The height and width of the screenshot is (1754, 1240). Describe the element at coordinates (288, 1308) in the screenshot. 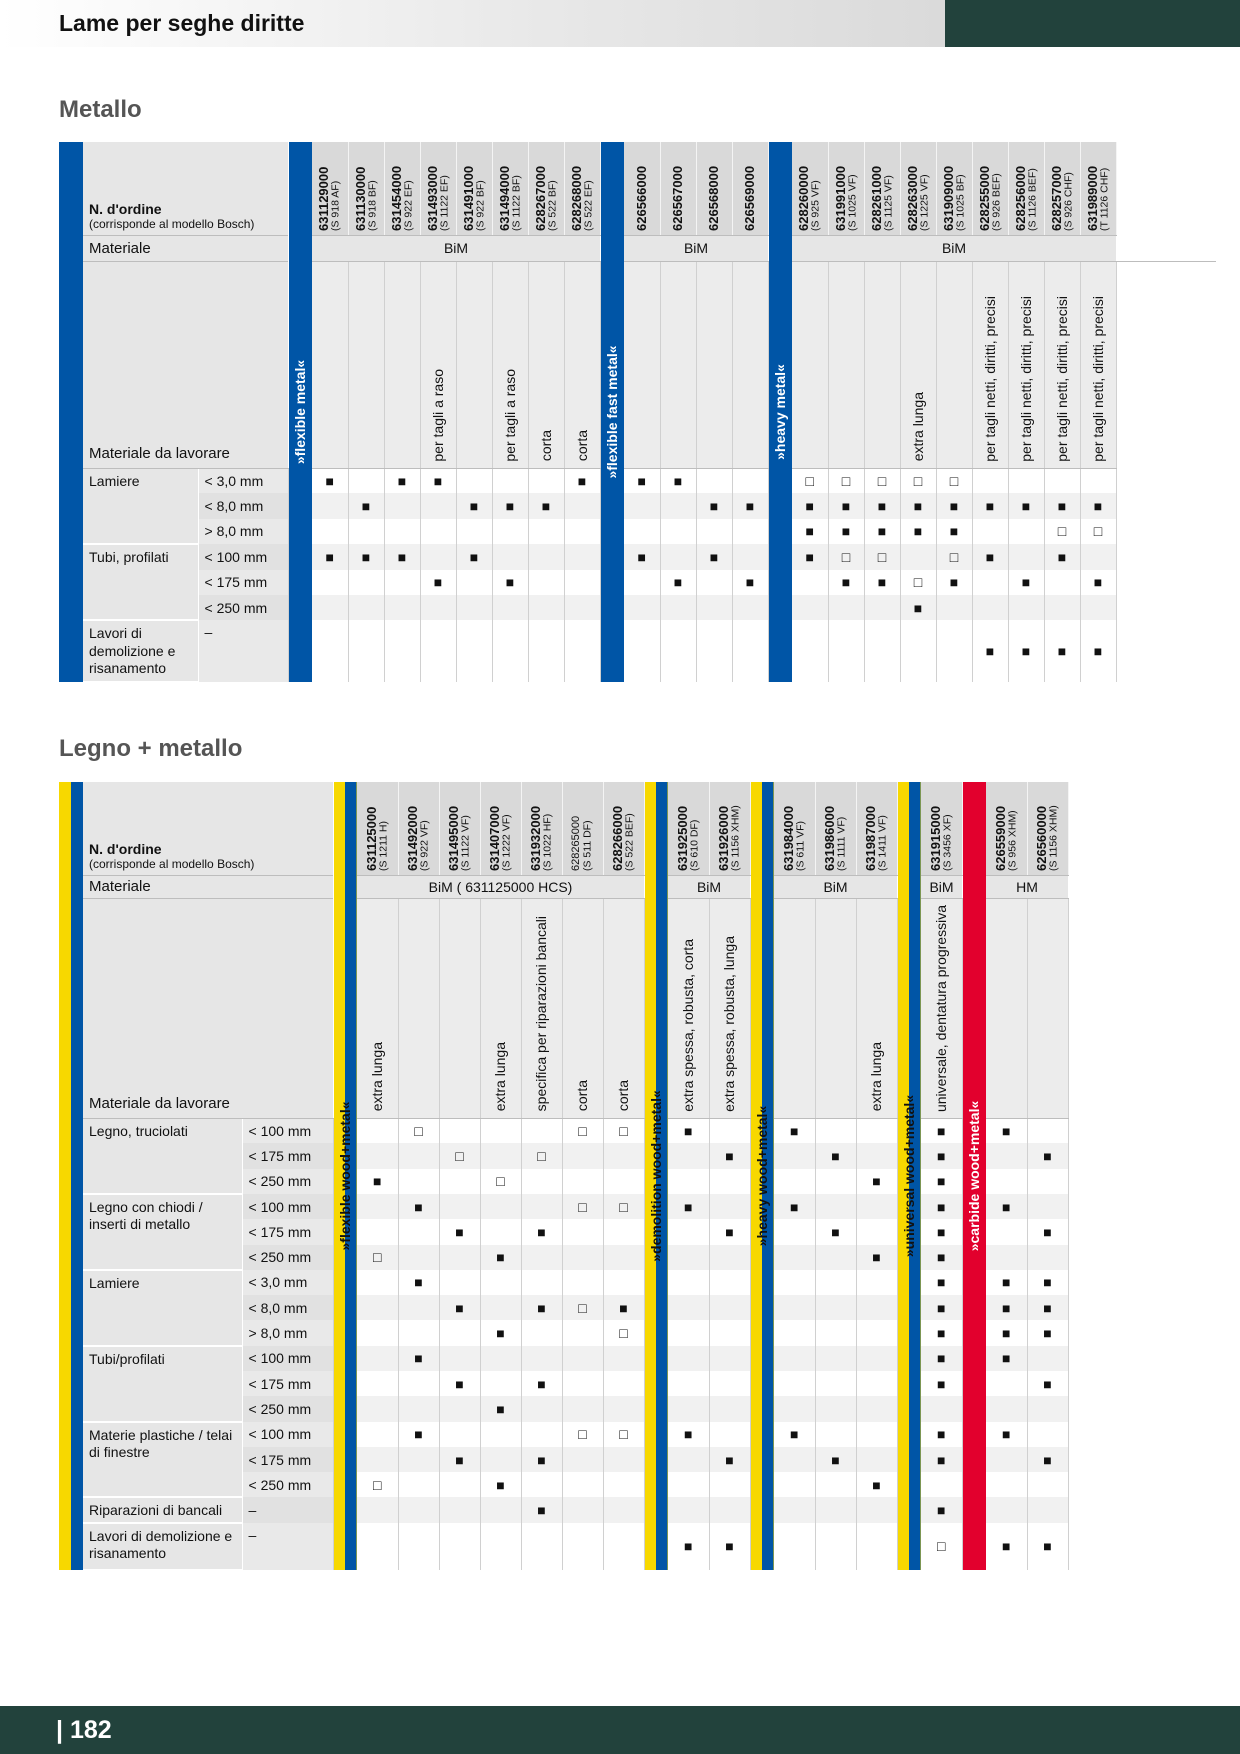

I see `workpiece-size: < 8,0 mm` at that location.